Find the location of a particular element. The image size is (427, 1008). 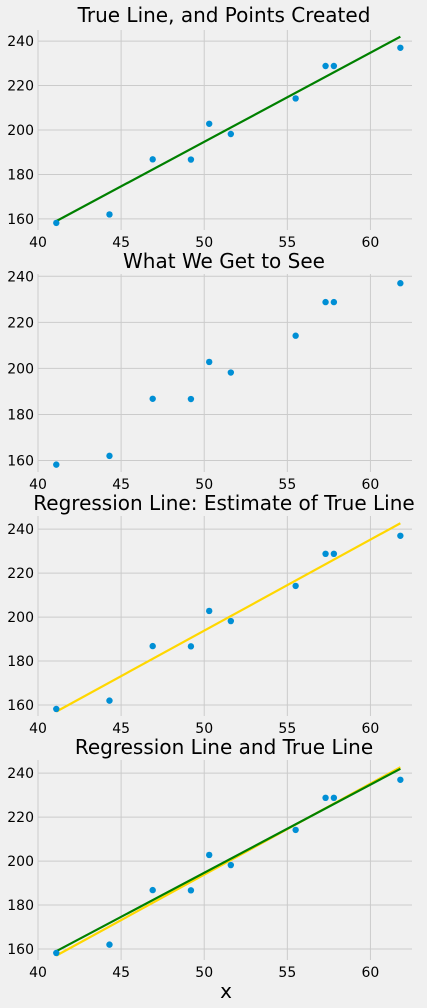

panel-title: Regression Line and True Line is located at coordinates (224, 747).